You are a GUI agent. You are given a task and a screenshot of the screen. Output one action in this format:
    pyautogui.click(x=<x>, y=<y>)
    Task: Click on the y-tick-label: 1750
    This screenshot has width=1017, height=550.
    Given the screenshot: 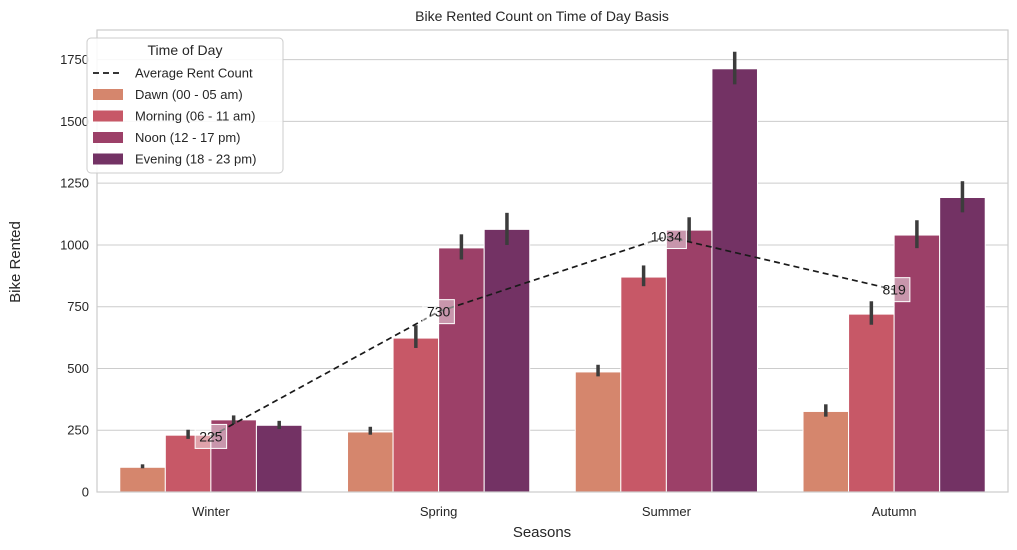 What is the action you would take?
    pyautogui.click(x=74, y=59)
    